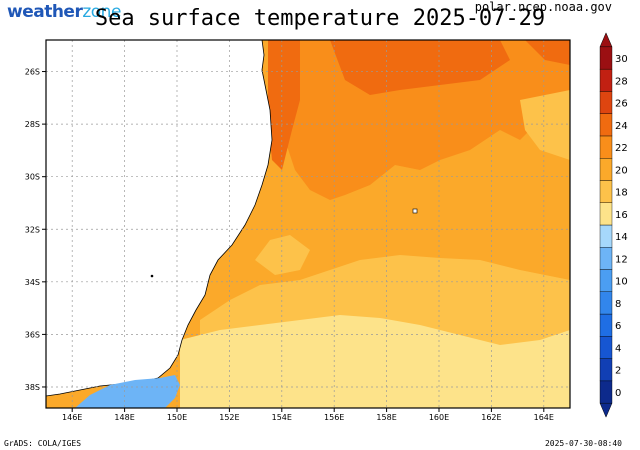 This screenshot has width=640, height=450. I want to click on lat-label: 32S, so click(32, 229).